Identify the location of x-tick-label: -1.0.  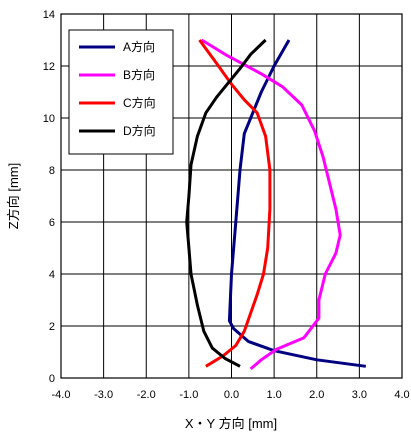
(188, 395).